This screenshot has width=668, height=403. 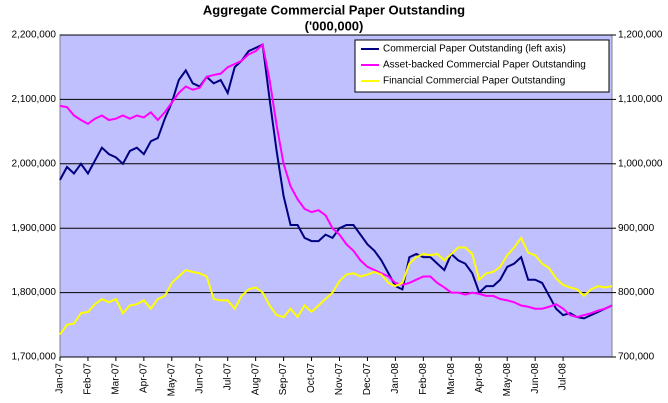 What do you see at coordinates (34, 357) in the screenshot?
I see `y-tick-label: 1,700,000` at bounding box center [34, 357].